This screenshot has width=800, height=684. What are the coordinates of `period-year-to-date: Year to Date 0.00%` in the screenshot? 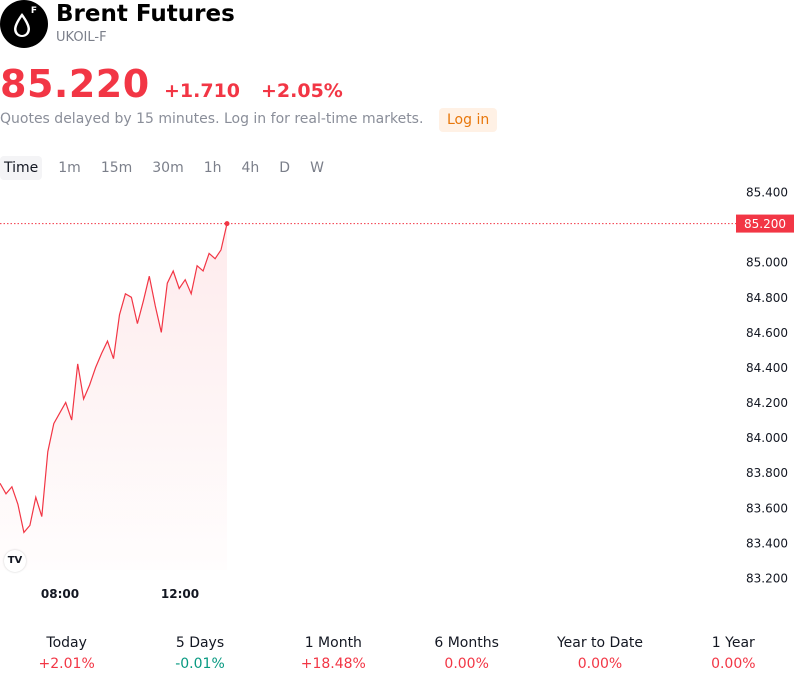 It's located at (599, 653).